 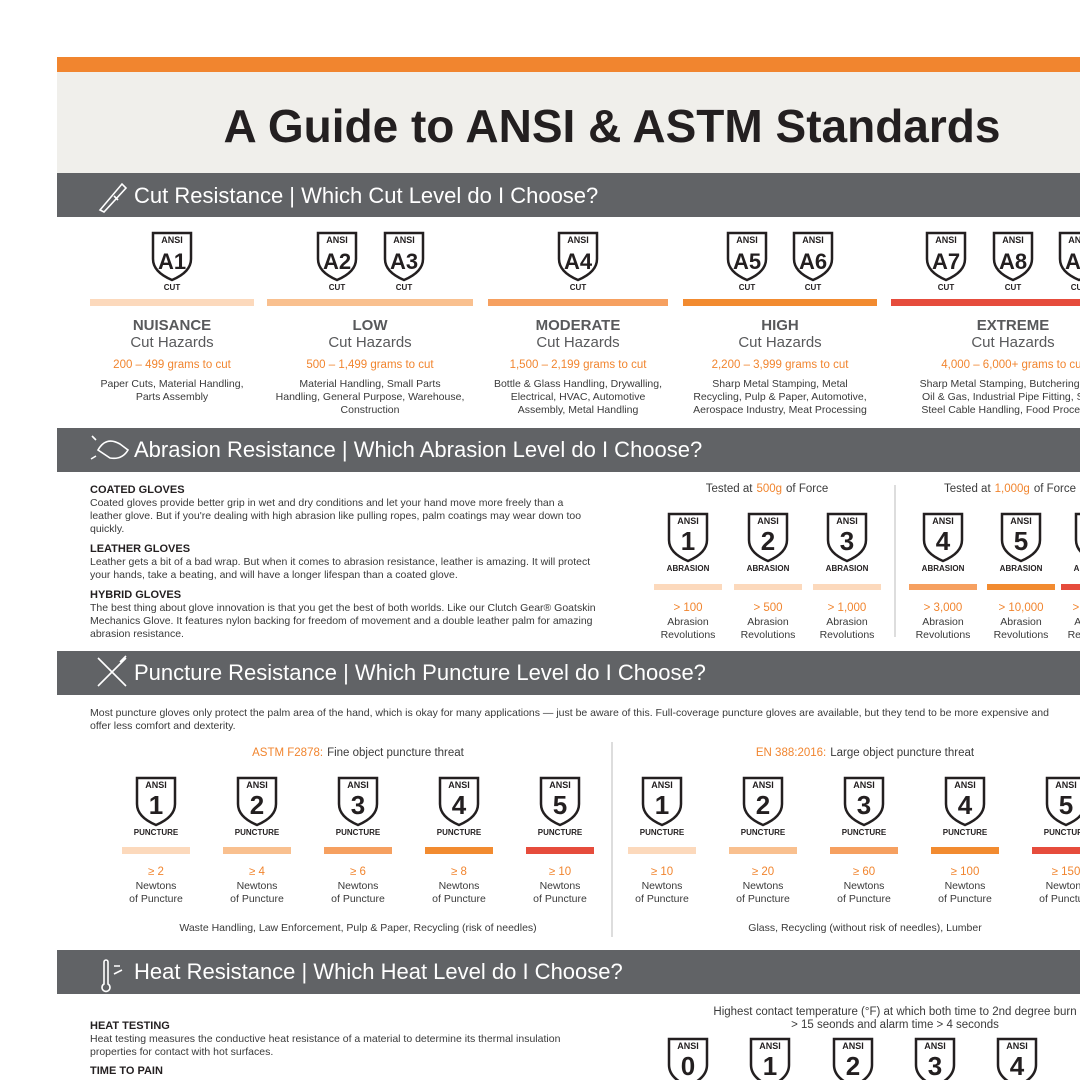 What do you see at coordinates (396, 753) in the screenshot?
I see `threat: Fine object puncture threat` at bounding box center [396, 753].